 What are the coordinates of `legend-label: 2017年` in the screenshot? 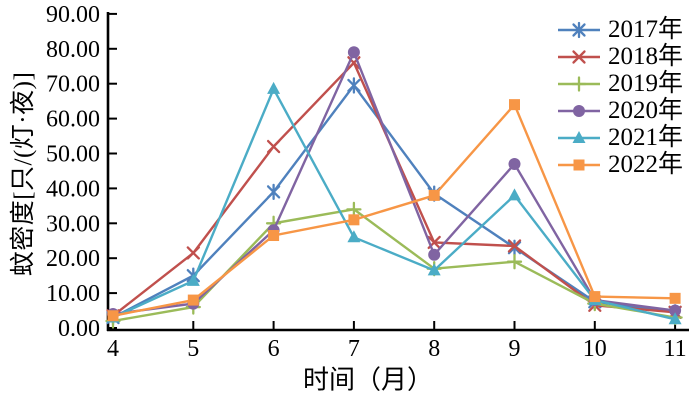 It's located at (646, 29).